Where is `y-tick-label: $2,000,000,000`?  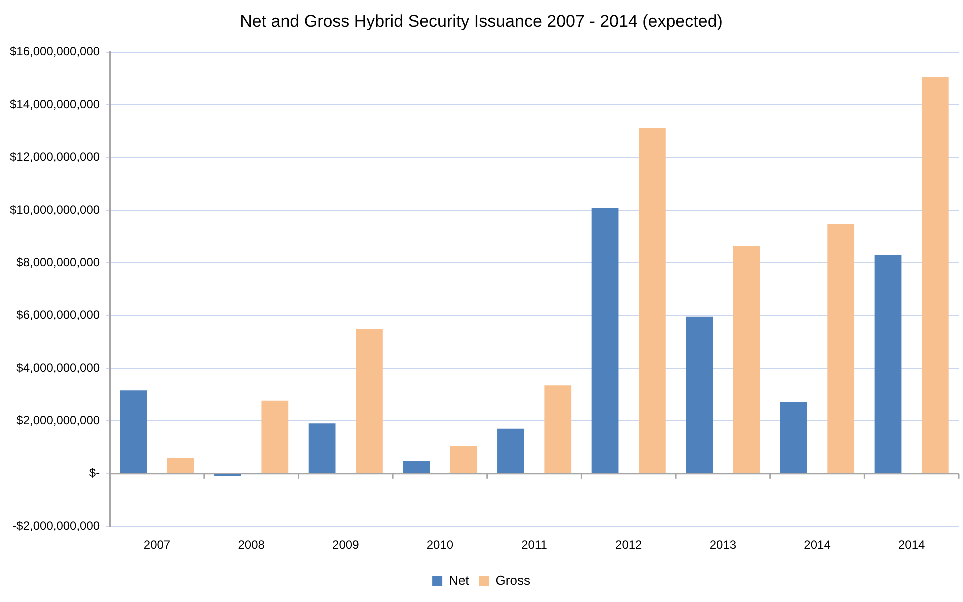
y-tick-label: $2,000,000,000 is located at coordinates (58, 421).